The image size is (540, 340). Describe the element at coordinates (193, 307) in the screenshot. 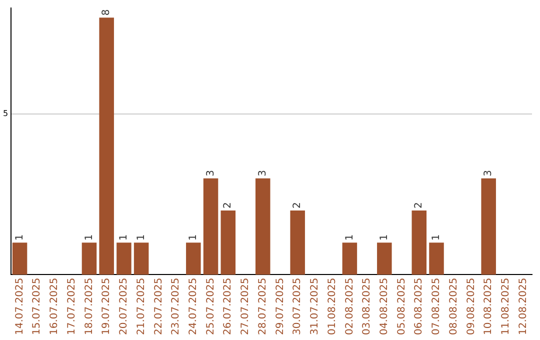

I see `x-tick-label: 24.07.2025` at that location.